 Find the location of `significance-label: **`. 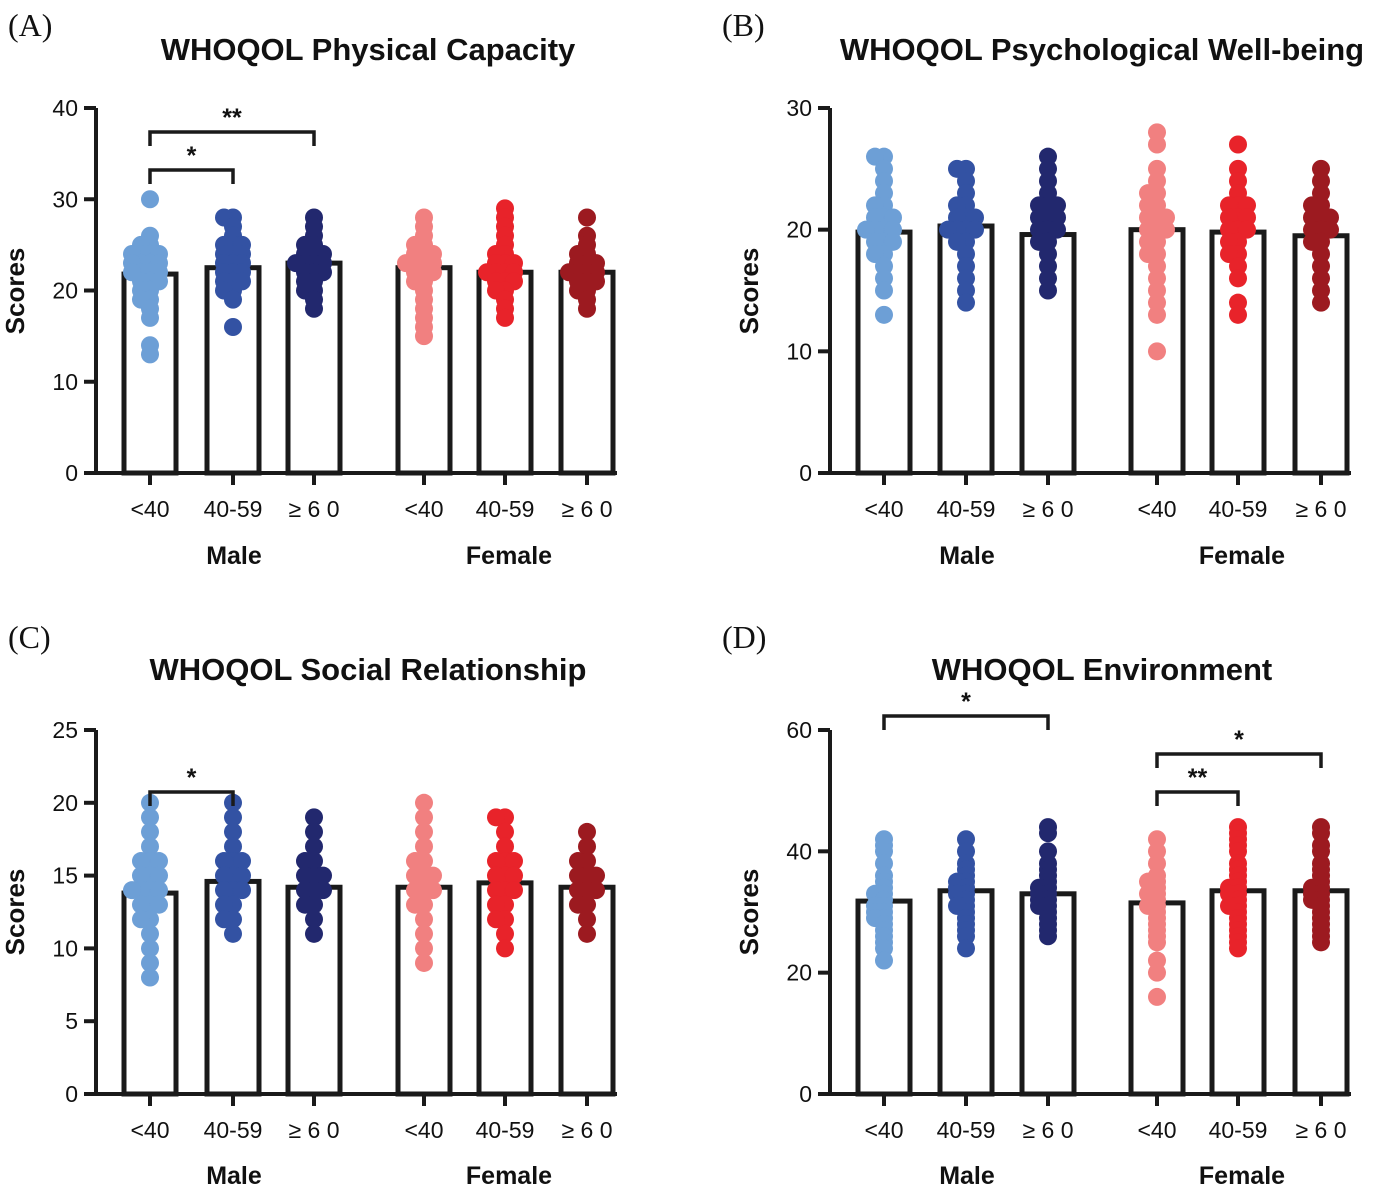

significance-label: ** is located at coordinates (1198, 778).